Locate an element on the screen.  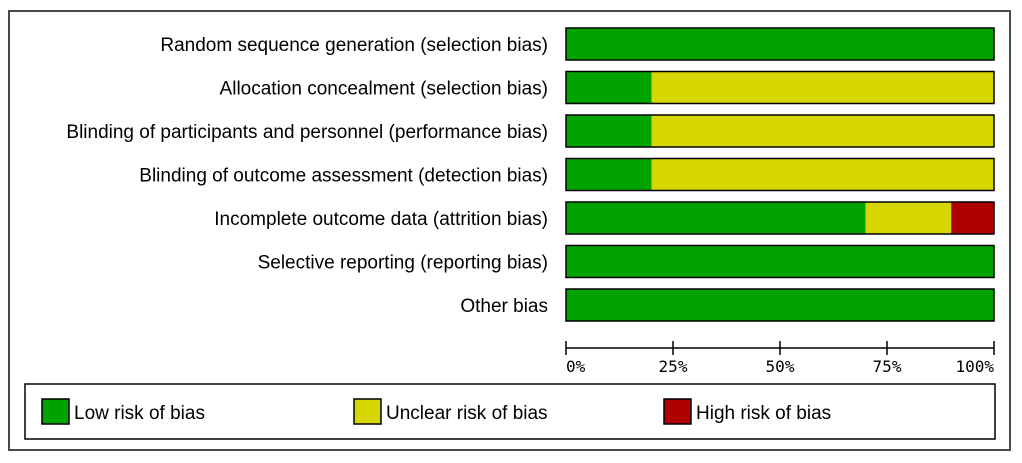
legend-box is located at coordinates (510, 411).